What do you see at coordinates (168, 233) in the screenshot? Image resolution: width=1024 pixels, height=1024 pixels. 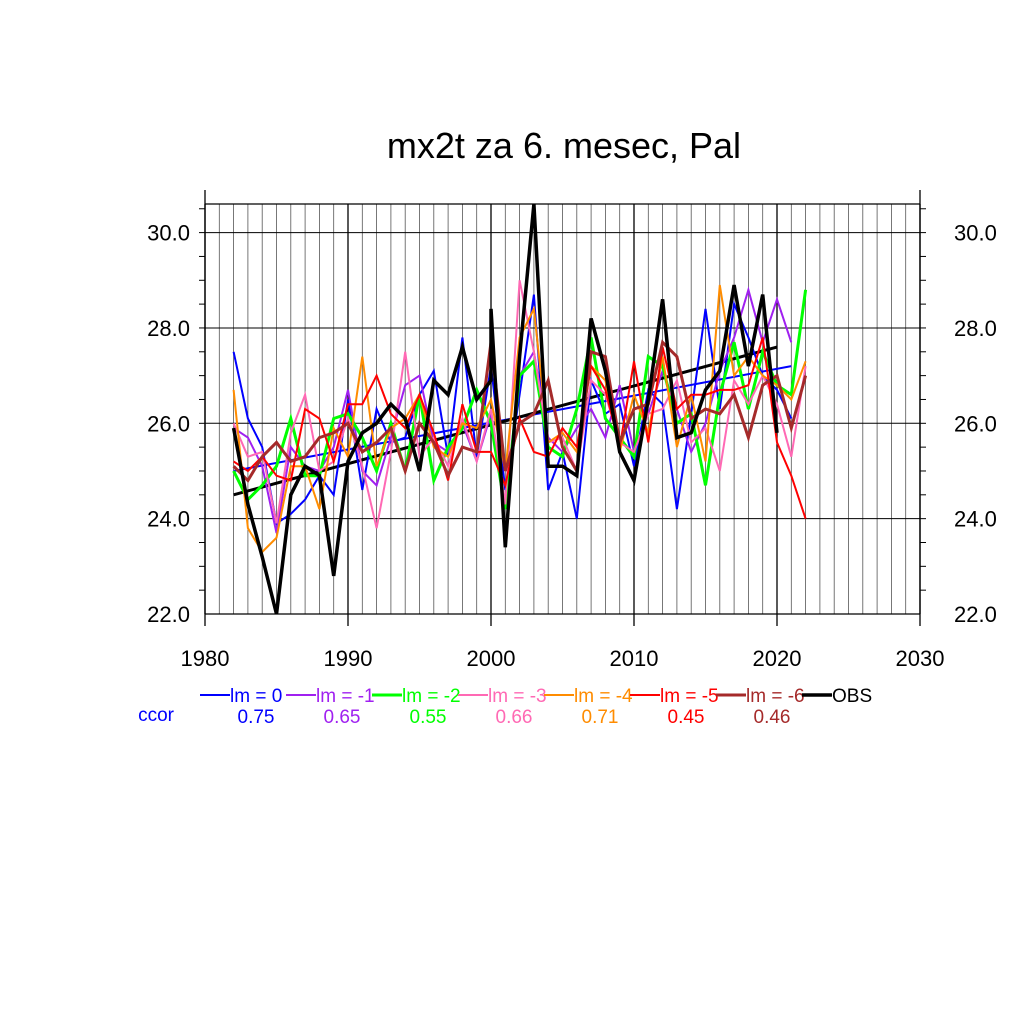 I see `y-tick-label-left: 30.0` at bounding box center [168, 233].